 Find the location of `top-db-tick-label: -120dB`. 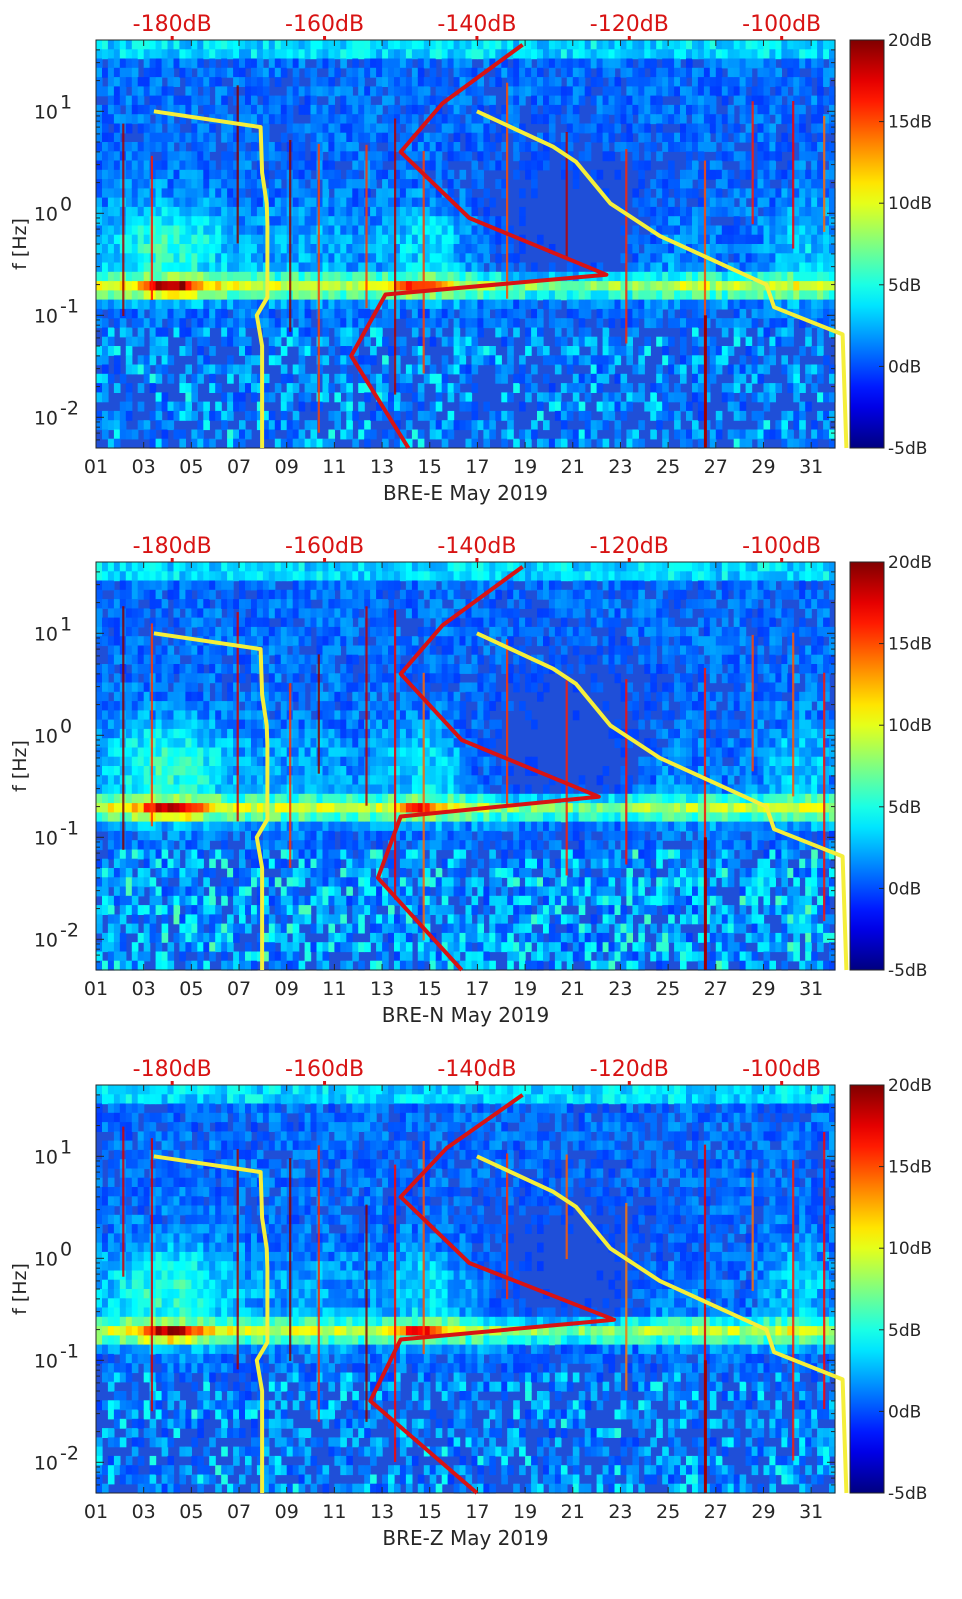

top-db-tick-label: -120dB is located at coordinates (629, 546).